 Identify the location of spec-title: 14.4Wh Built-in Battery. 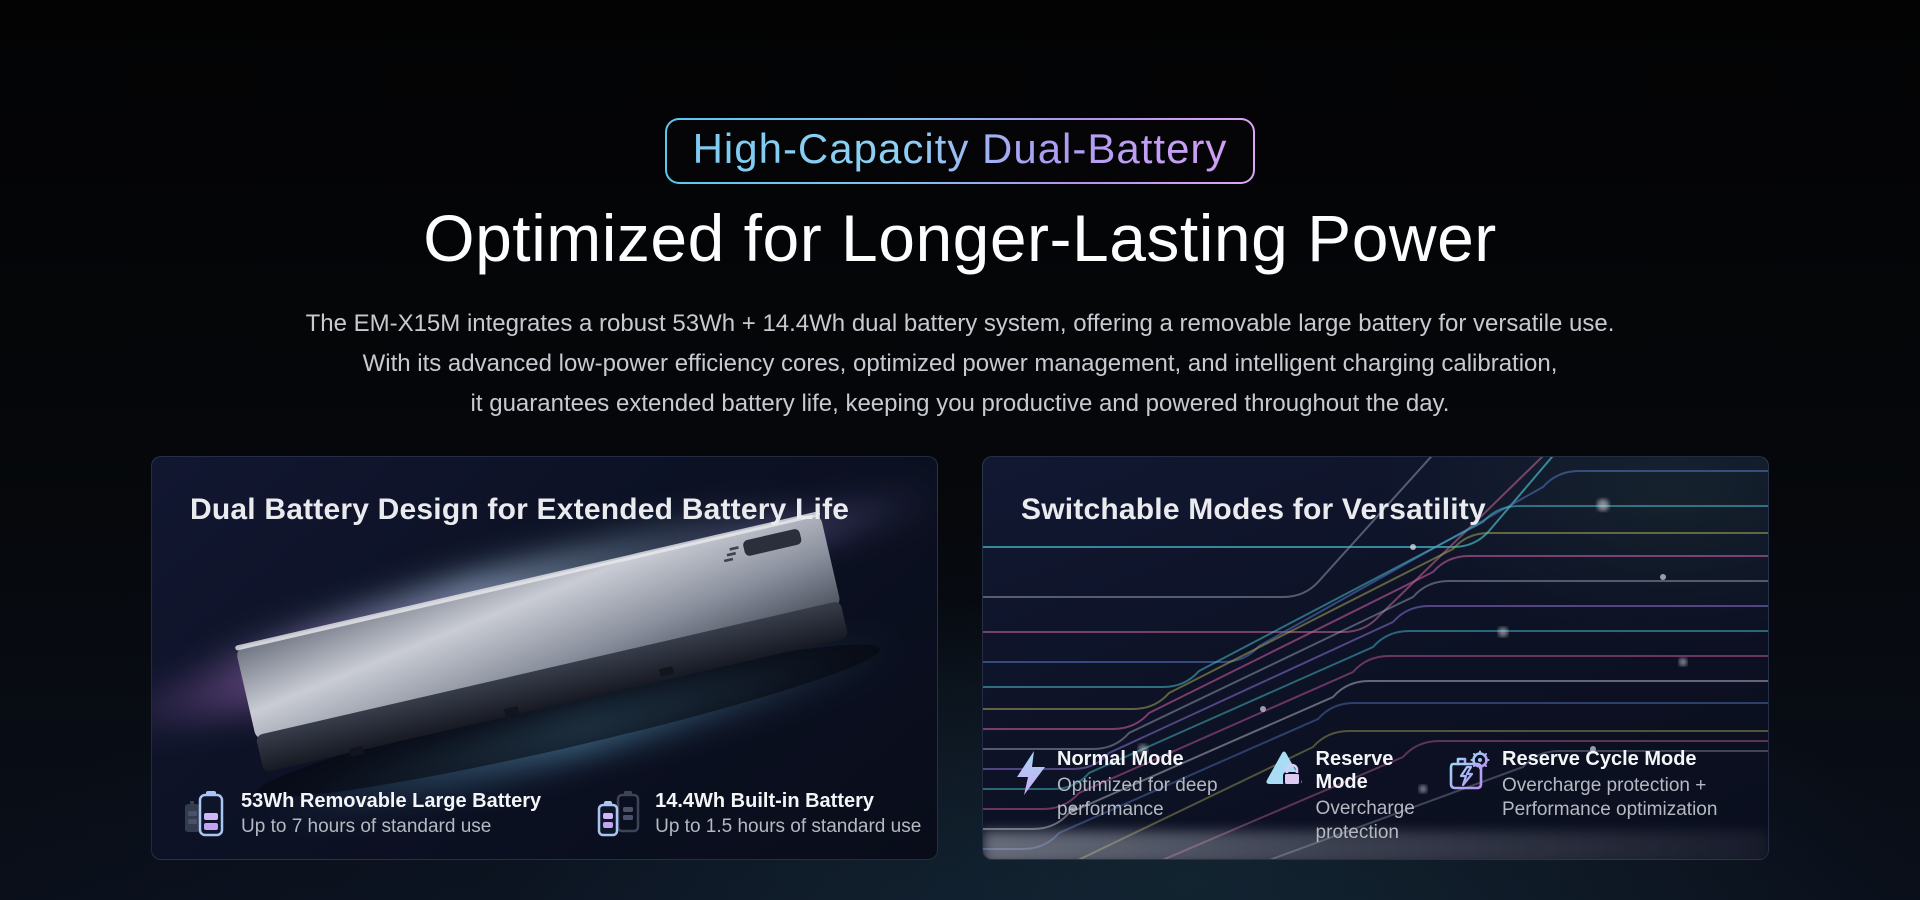
(765, 801).